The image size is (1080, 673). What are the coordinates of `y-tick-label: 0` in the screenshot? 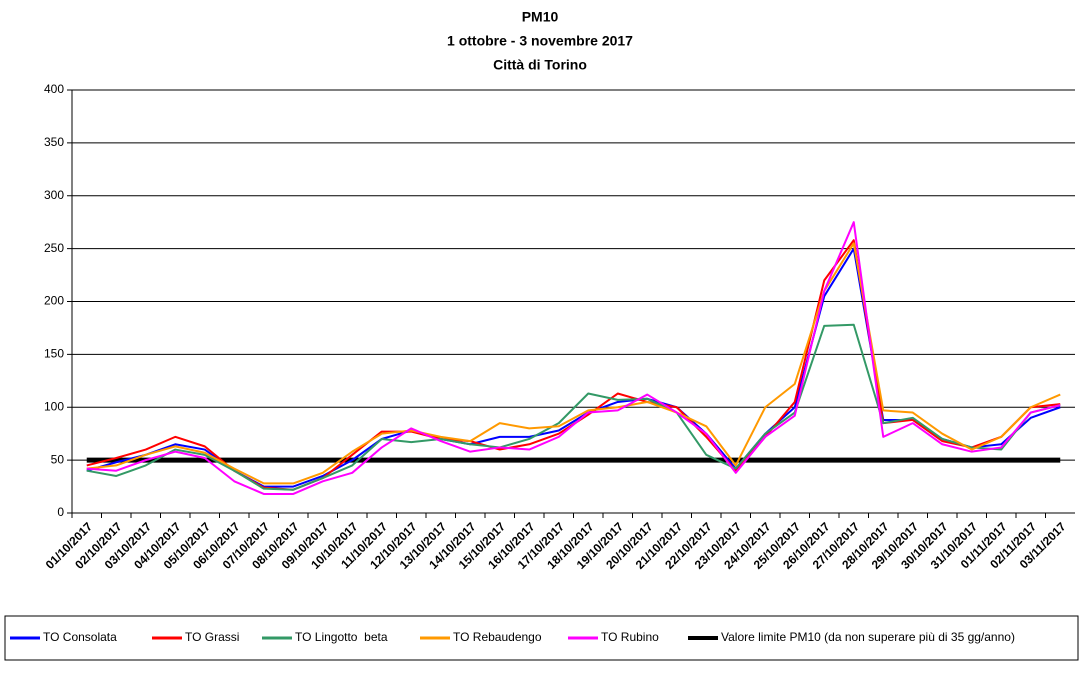 It's located at (60, 512).